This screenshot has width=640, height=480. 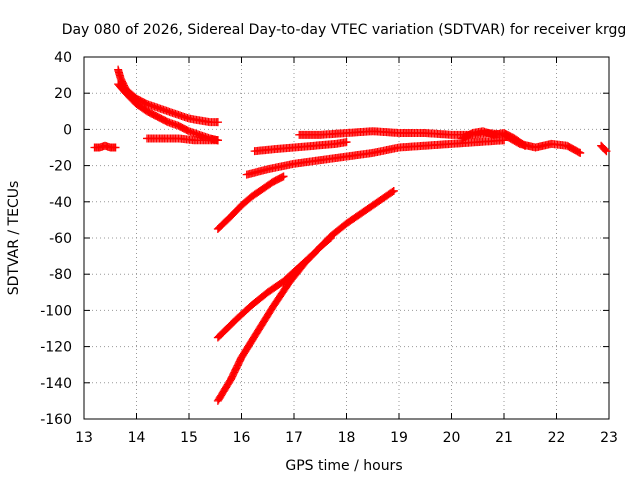 I want to click on y-tick-label: -80, so click(x=60, y=275).